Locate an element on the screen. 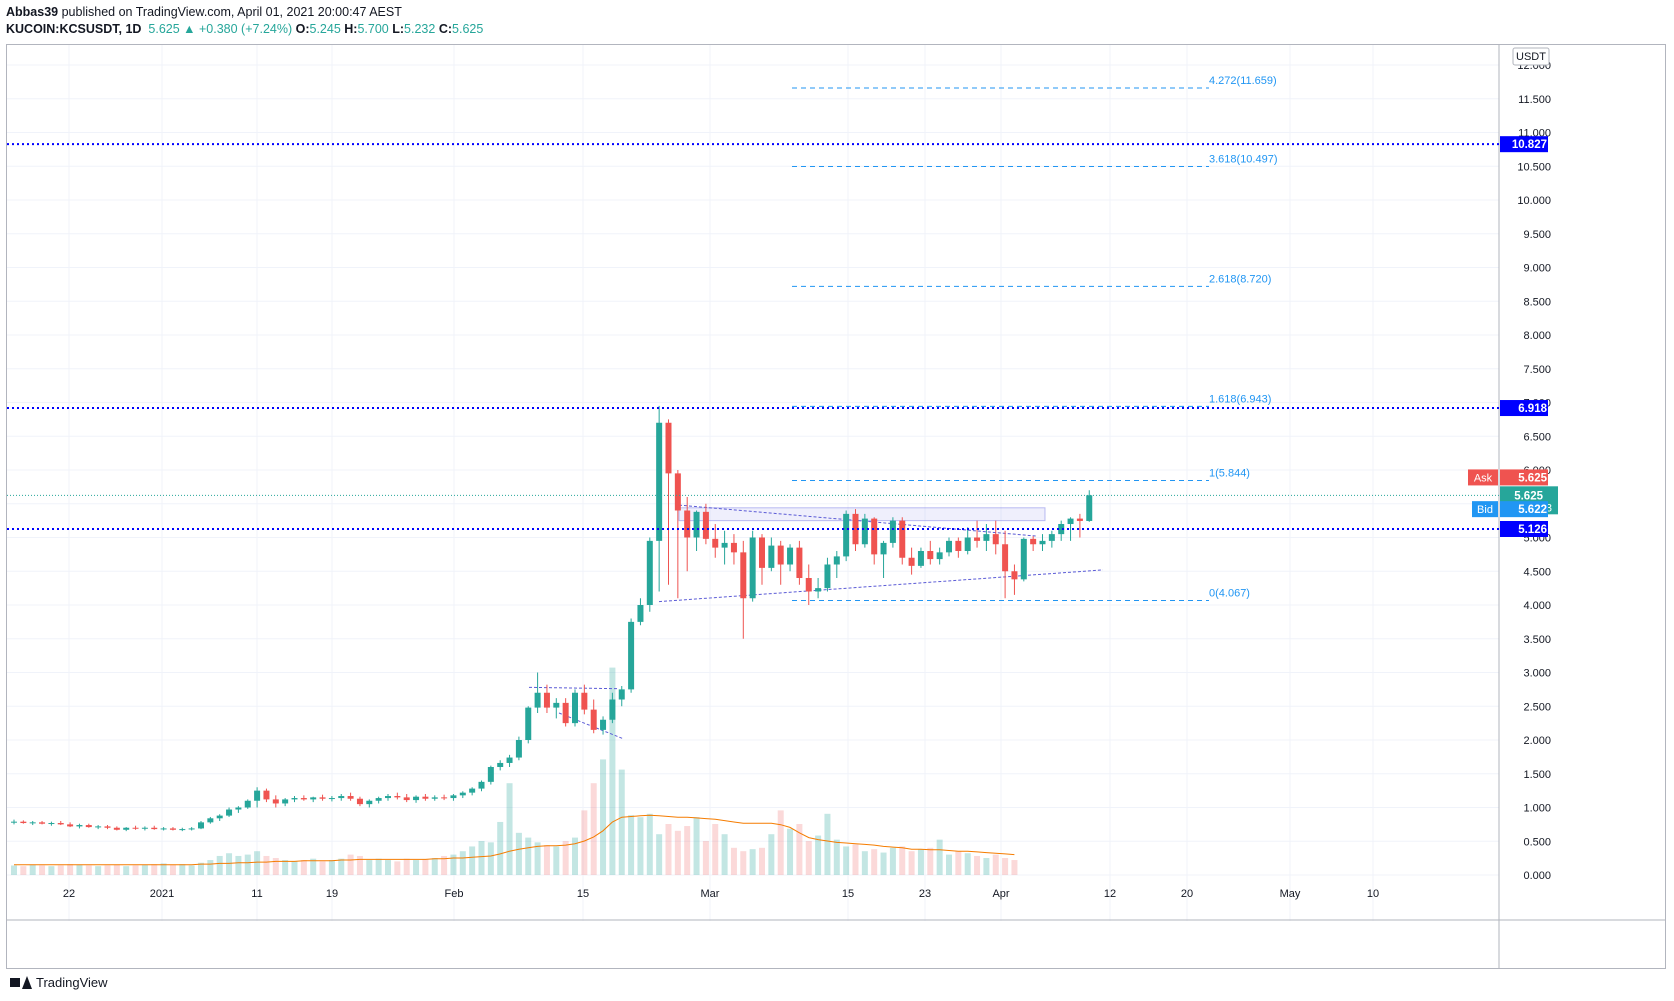 The width and height of the screenshot is (1674, 1001). low-label: L: is located at coordinates (398, 29).